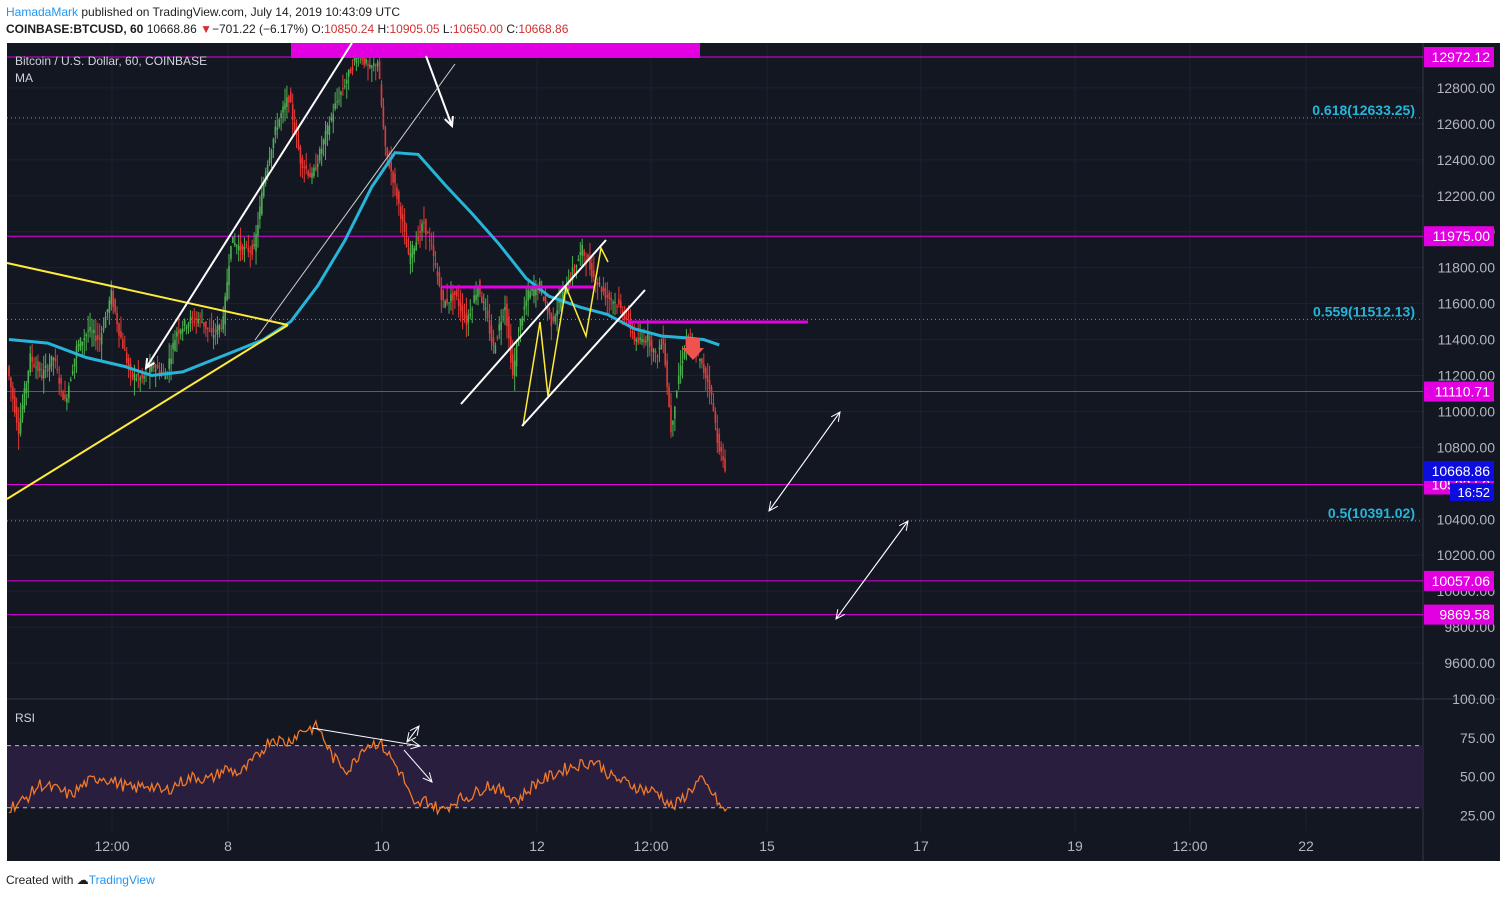 Image resolution: width=1507 pixels, height=898 pixels. Describe the element at coordinates (355, 202) in the screenshot. I see `trend-line-thin` at that location.